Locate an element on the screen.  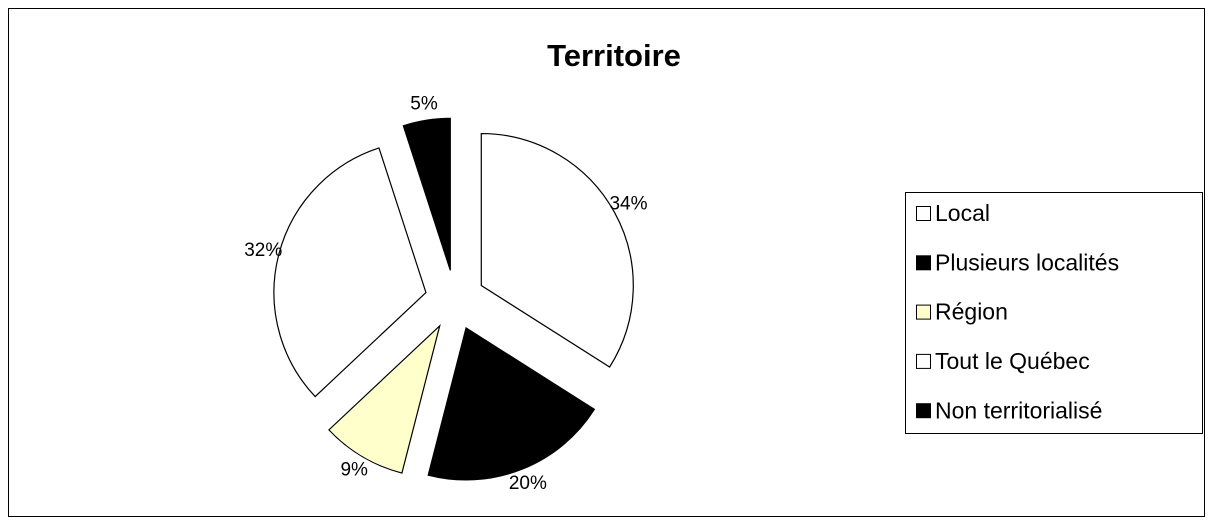
legend-label: Non territorialisé is located at coordinates (1018, 410).